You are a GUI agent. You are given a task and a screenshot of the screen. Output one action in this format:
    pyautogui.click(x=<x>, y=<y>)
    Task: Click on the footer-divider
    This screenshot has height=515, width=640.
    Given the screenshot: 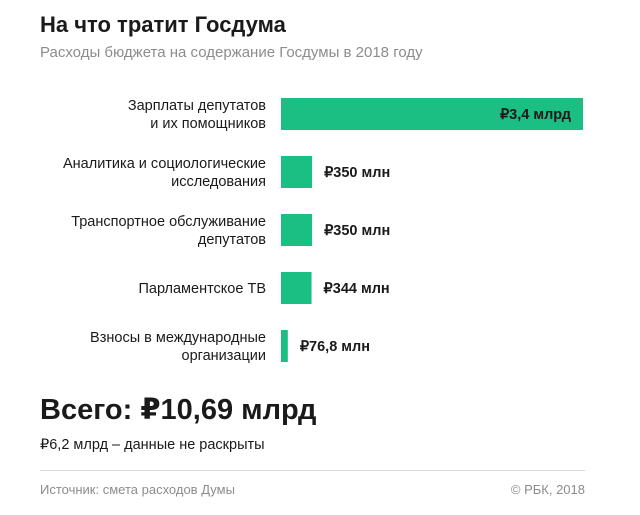 What is the action you would take?
    pyautogui.click(x=312, y=470)
    